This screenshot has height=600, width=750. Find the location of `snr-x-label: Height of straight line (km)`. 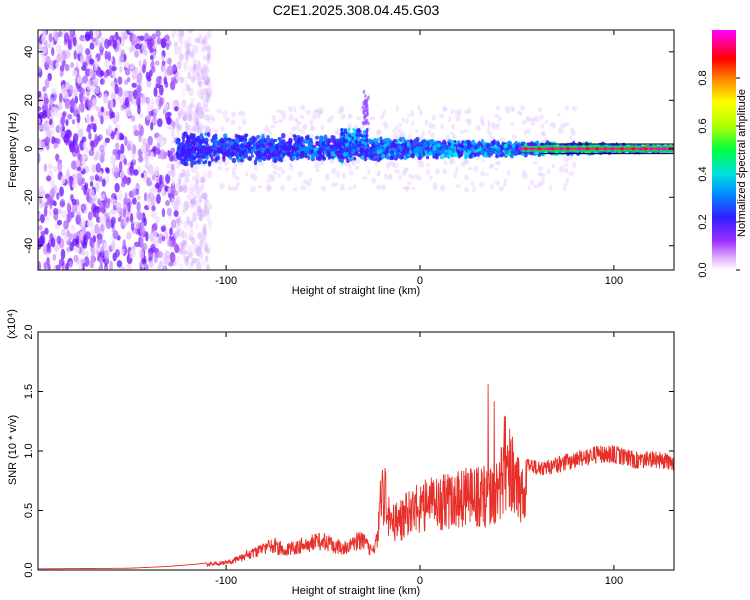

snr-x-label: Height of straight line (km) is located at coordinates (356, 591).